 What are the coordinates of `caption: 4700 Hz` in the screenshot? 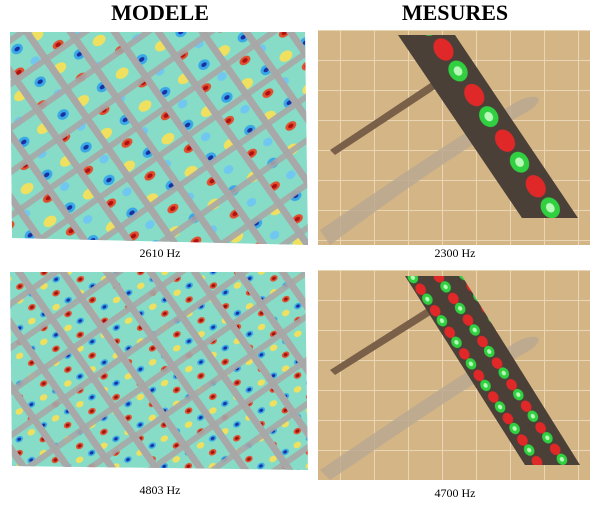 It's located at (455, 493).